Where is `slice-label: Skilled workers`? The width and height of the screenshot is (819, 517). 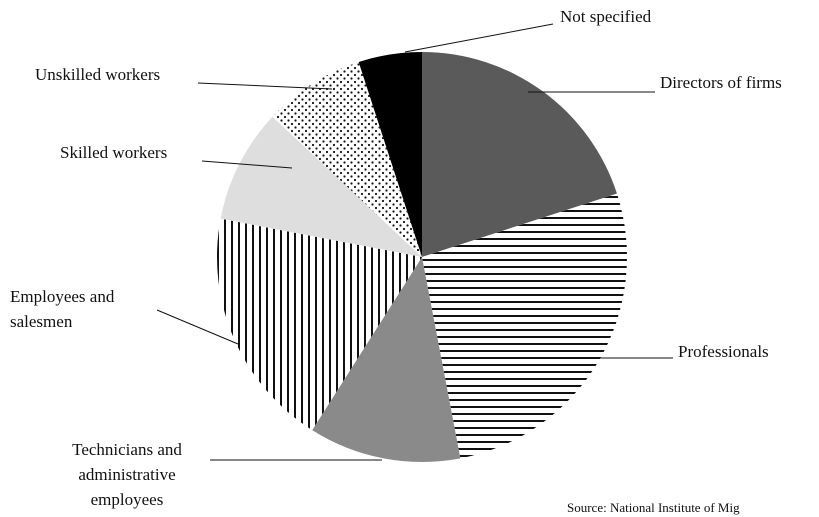
slice-label: Skilled workers is located at coordinates (113, 152).